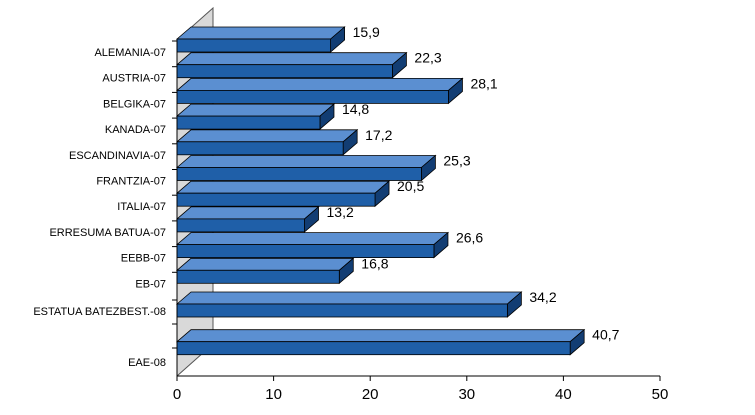 This screenshot has width=755, height=415. I want to click on value-label: 15,9, so click(366, 32).